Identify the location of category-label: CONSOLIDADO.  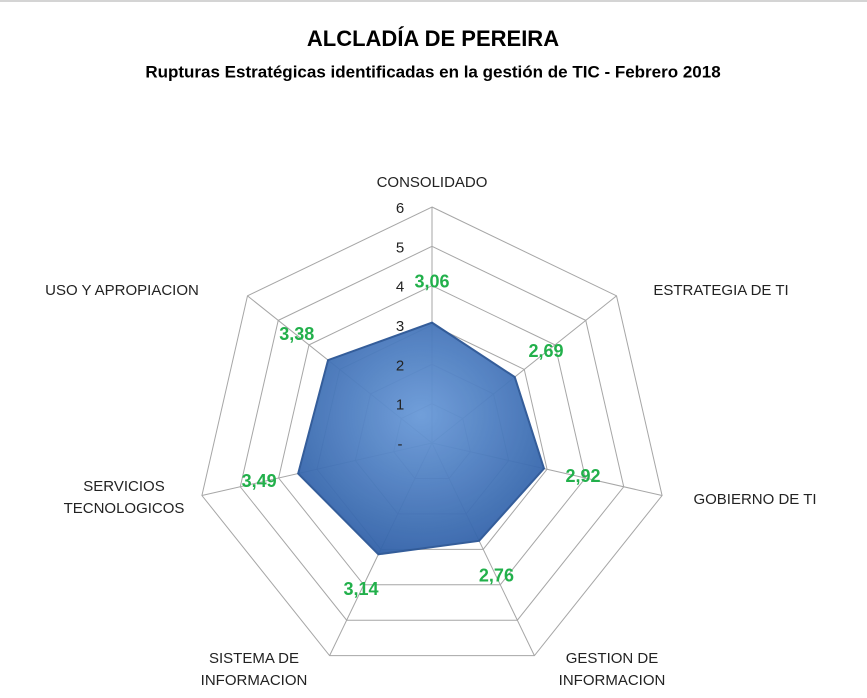
(432, 182).